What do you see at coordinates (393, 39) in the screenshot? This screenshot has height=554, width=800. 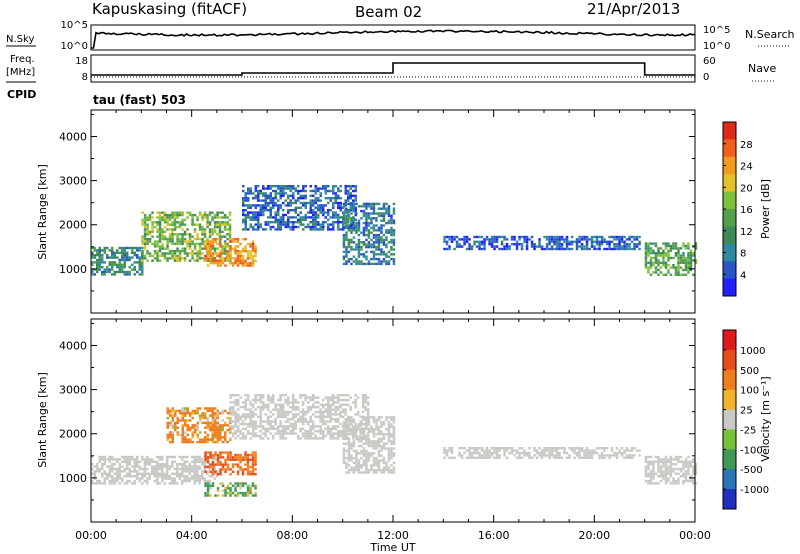 I see `noise-sky-trace` at bounding box center [393, 39].